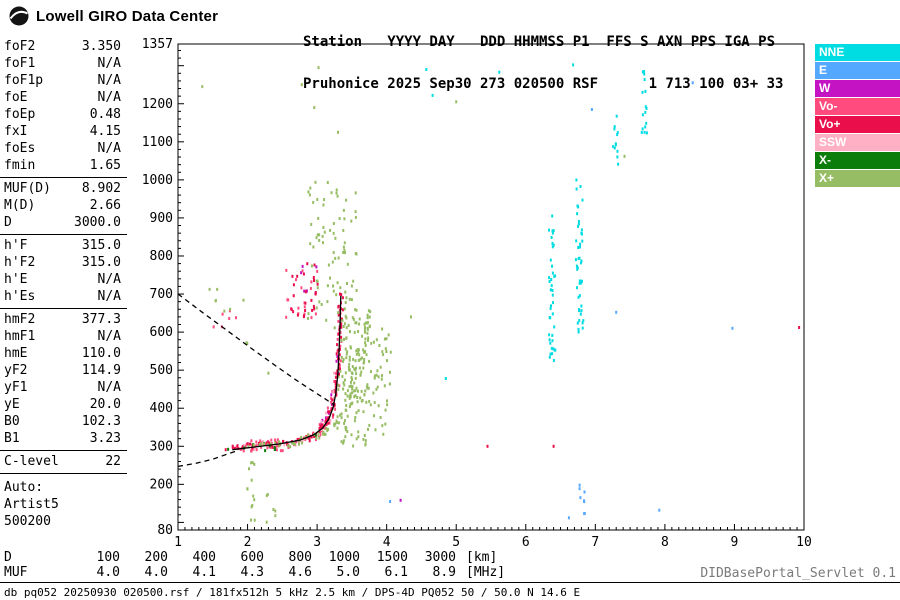  Describe the element at coordinates (857, 160) in the screenshot. I see `legend-item-X: X-` at that location.